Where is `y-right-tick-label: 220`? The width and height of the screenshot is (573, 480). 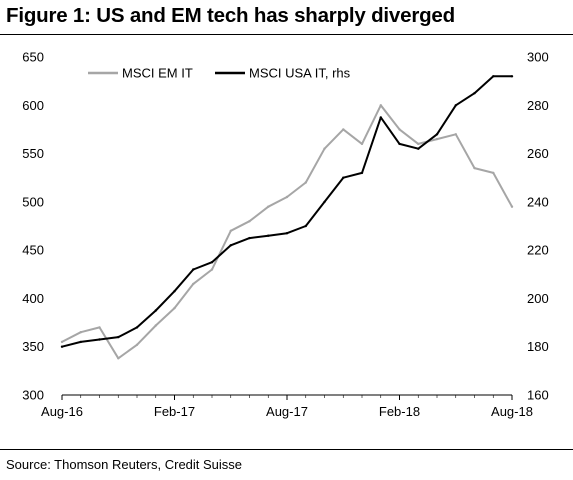 y-right-tick-label: 220 is located at coordinates (538, 250).